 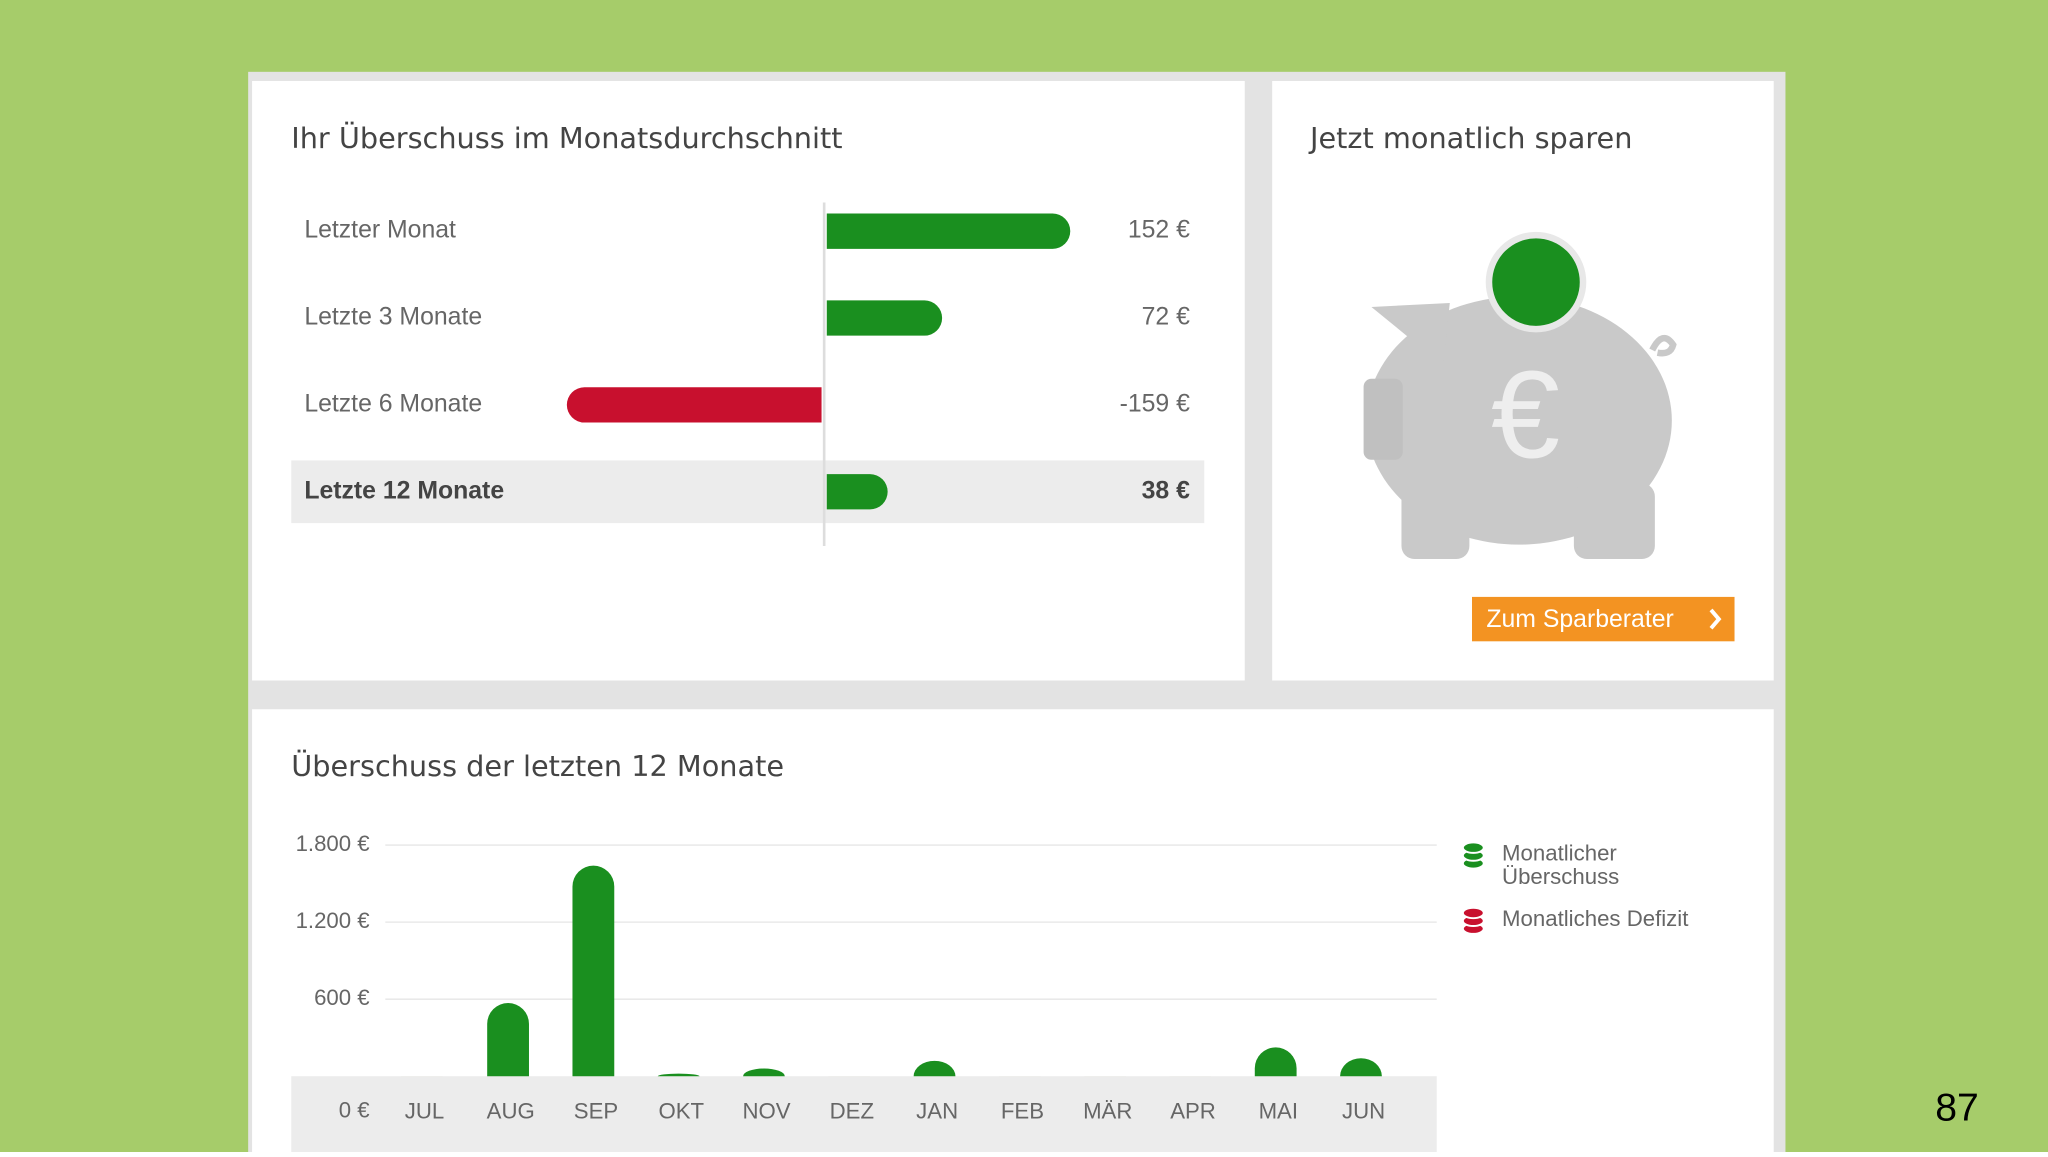 I want to click on legend-label: Monatlicher Überschuss, so click(x=1561, y=866).